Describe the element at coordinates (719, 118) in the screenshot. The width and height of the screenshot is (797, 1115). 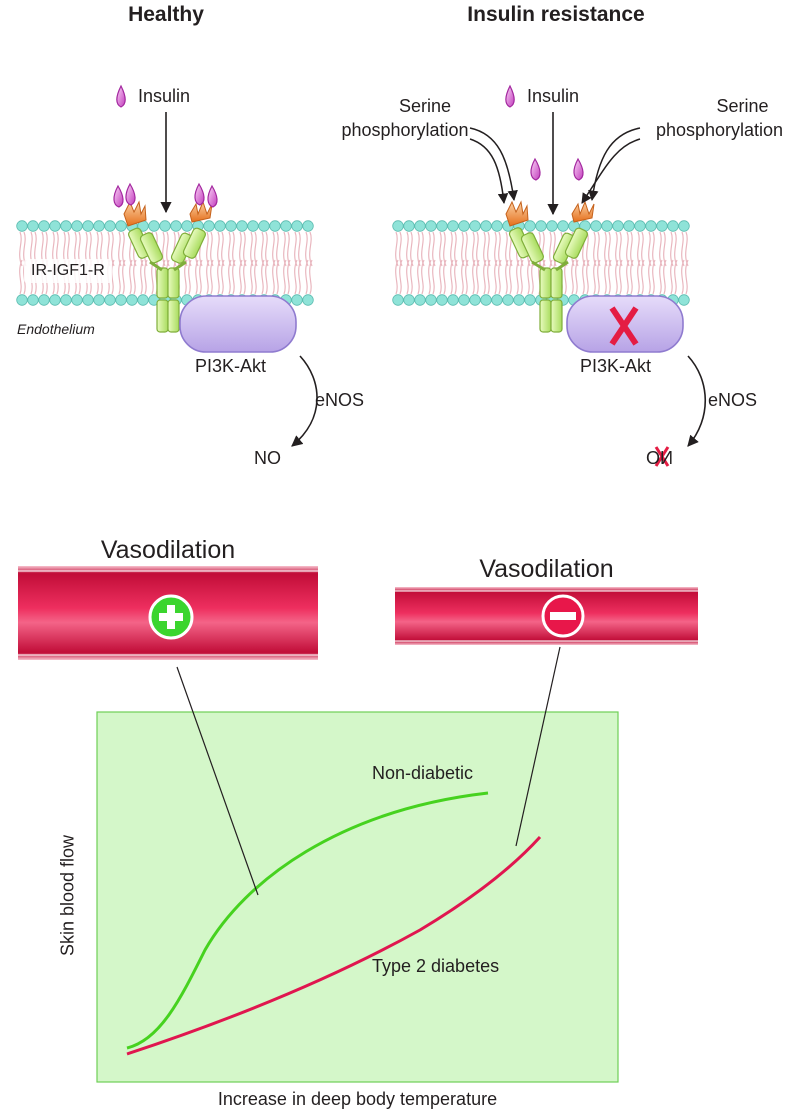
I see `serine-phosphorylation-label-right: Serine phosphorylation` at that location.